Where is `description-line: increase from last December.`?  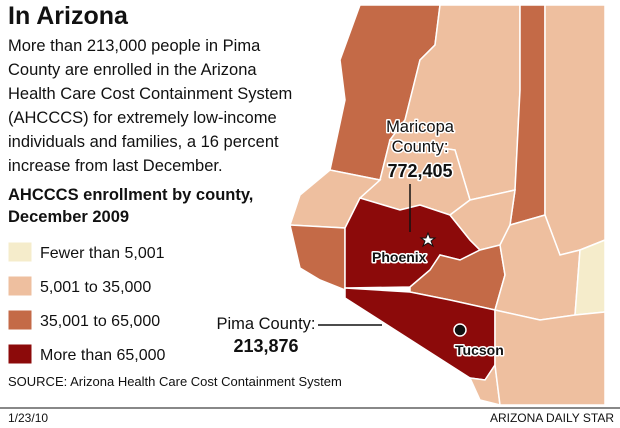 description-line: increase from last December. is located at coordinates (115, 166).